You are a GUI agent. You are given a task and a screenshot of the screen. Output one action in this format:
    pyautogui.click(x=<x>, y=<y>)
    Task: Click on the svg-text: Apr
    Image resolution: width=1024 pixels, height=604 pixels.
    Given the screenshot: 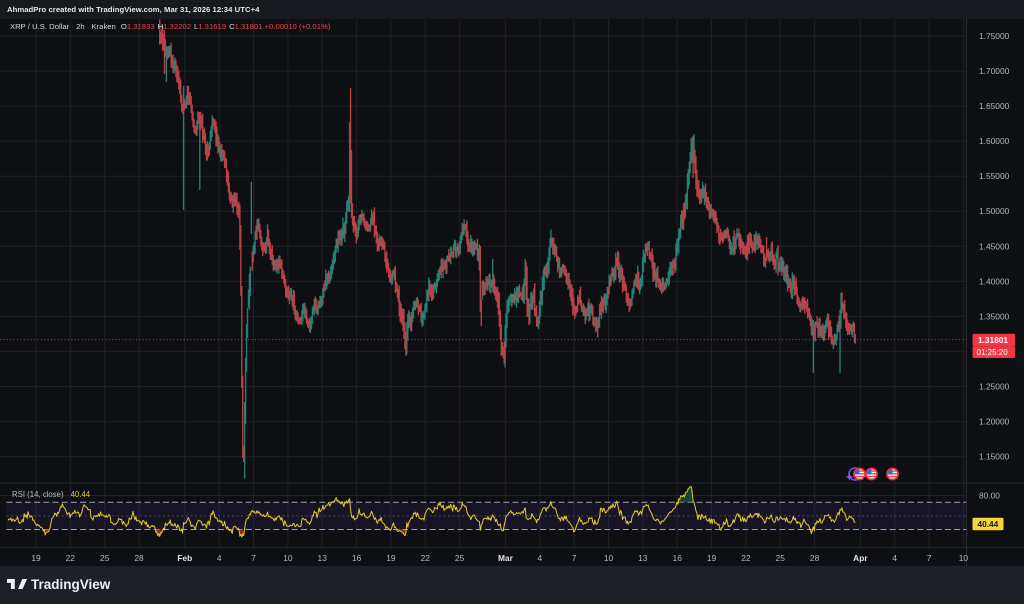 What is the action you would take?
    pyautogui.click(x=860, y=558)
    